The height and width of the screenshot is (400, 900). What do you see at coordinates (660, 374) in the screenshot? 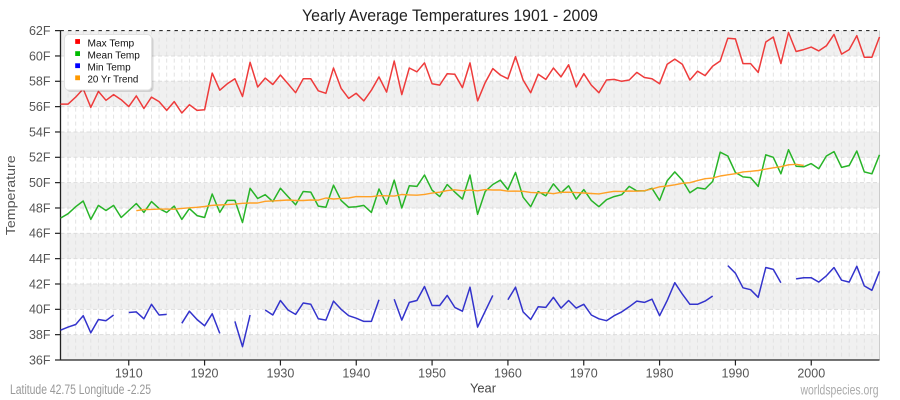
I see `svg-text: 1980` at bounding box center [660, 374].